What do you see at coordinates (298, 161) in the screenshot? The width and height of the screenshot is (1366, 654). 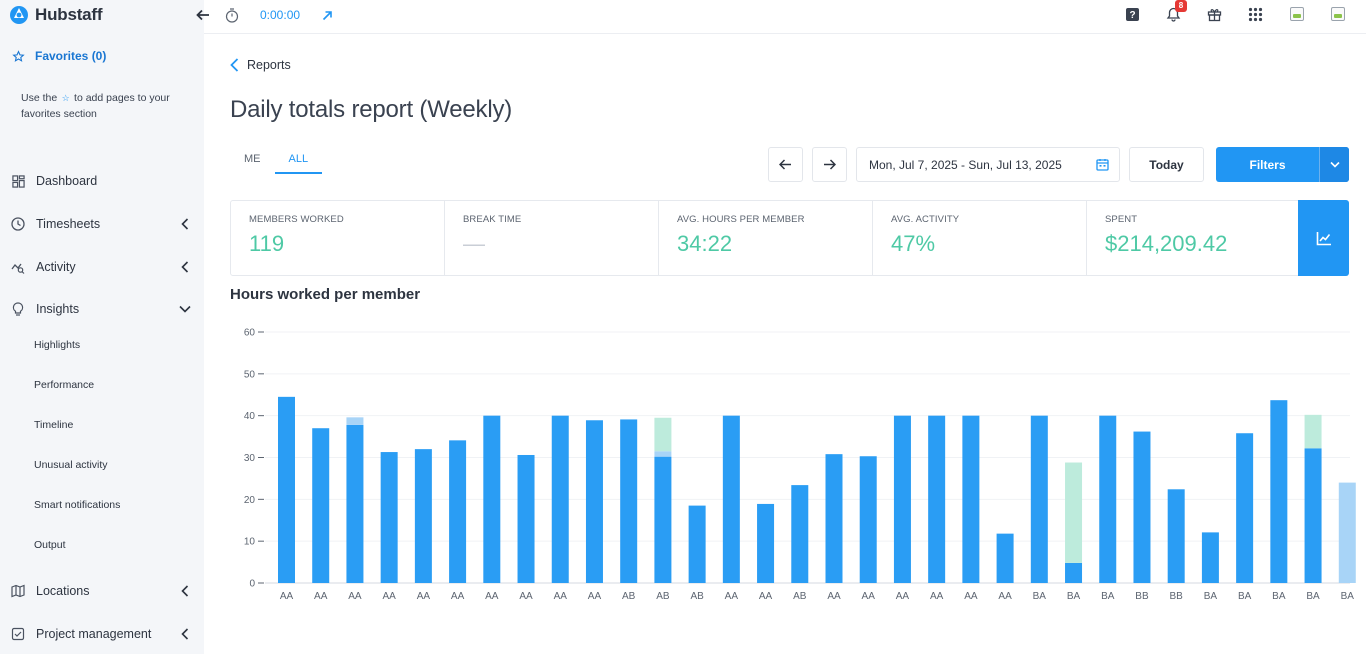 I see `tab-all: ALL` at bounding box center [298, 161].